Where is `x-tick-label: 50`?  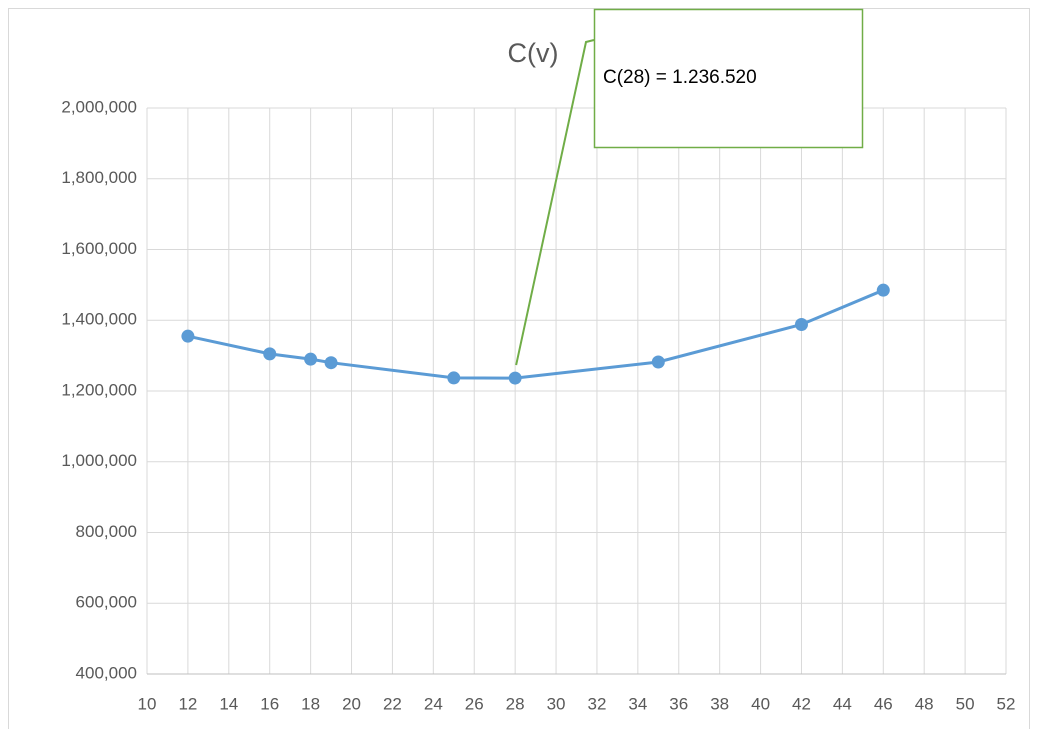
x-tick-label: 50 is located at coordinates (965, 703).